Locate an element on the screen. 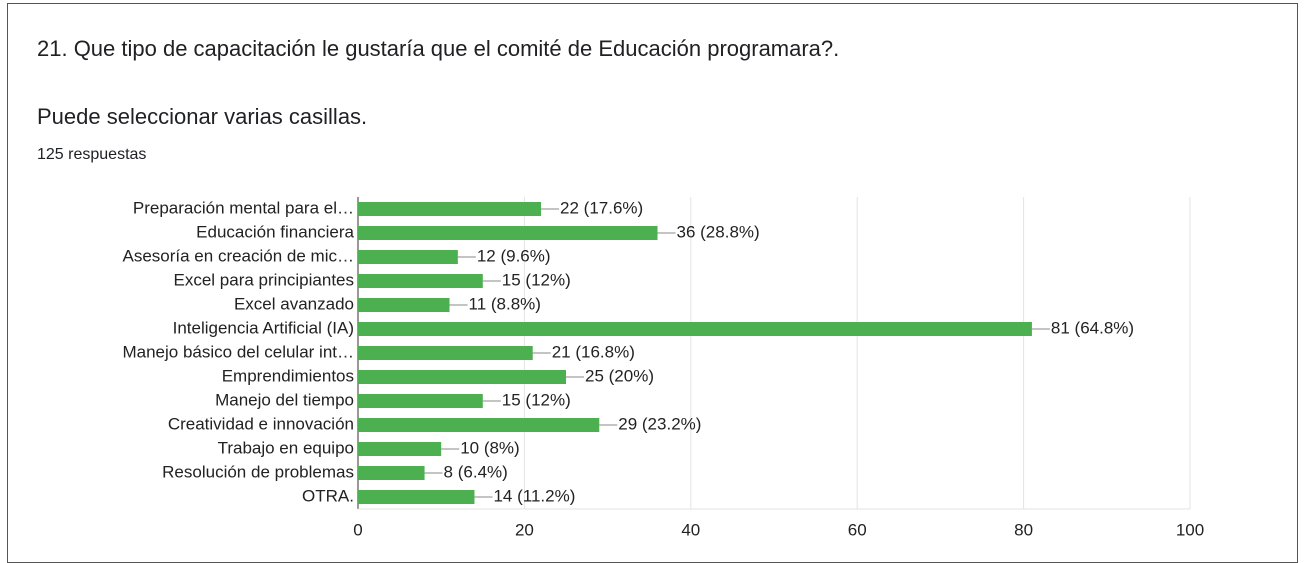 This screenshot has height=563, width=1304. y-tick-label: Educación financiera is located at coordinates (275, 231).